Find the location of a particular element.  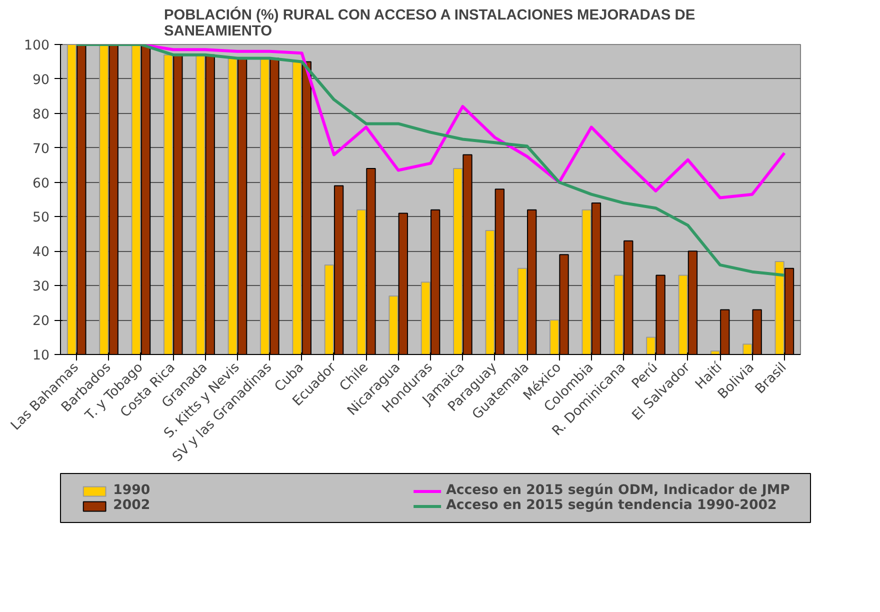

legend-label: Acceso en 2015 según ODM, Indicador de JMP is located at coordinates (618, 490).